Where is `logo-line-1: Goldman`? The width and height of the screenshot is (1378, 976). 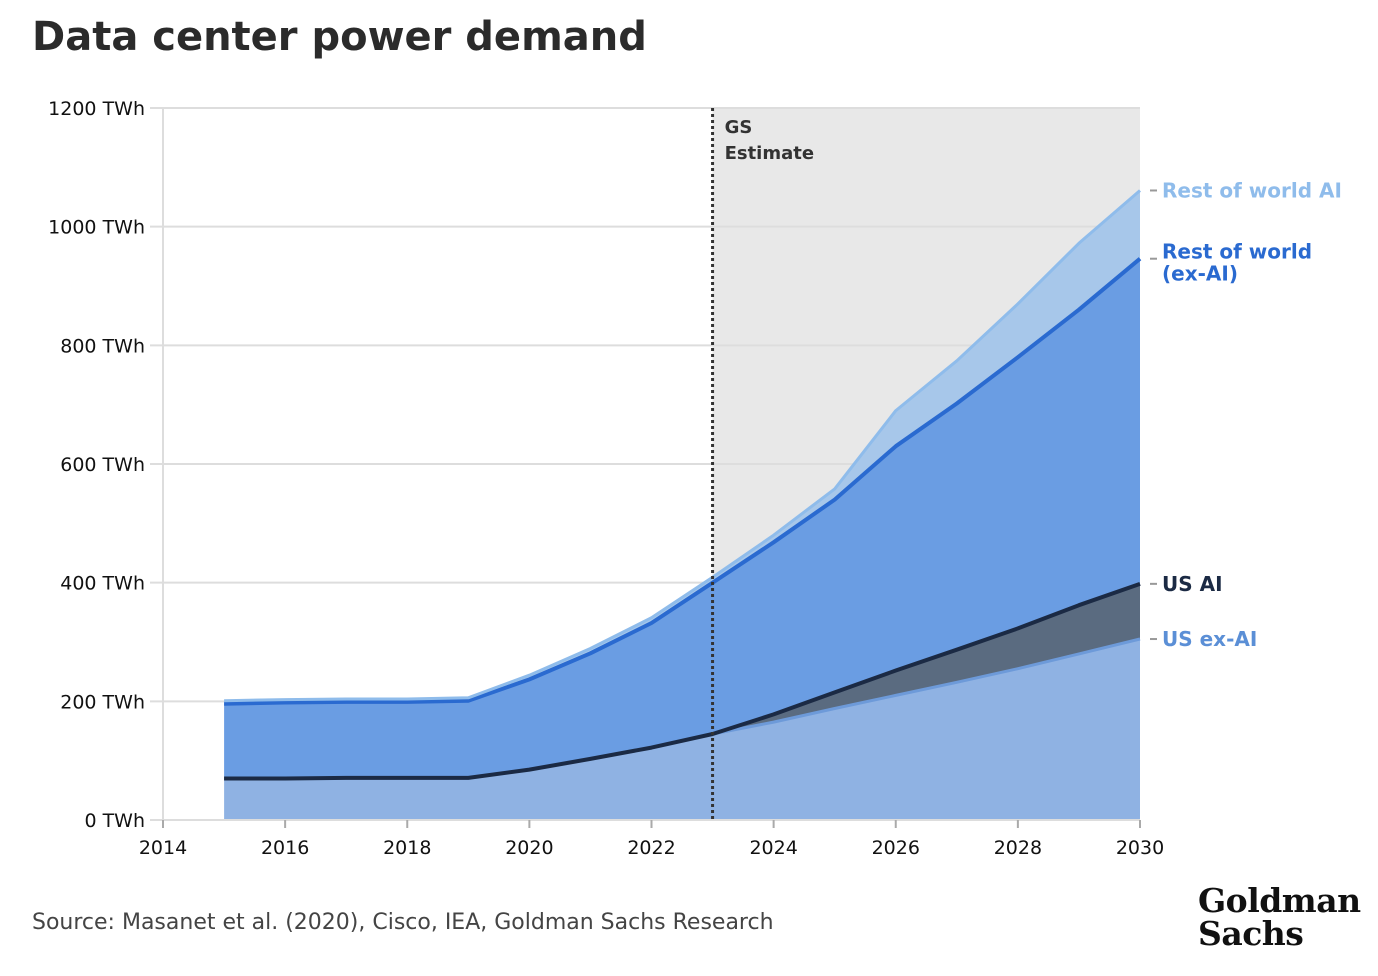 logo-line-1: Goldman is located at coordinates (1279, 900).